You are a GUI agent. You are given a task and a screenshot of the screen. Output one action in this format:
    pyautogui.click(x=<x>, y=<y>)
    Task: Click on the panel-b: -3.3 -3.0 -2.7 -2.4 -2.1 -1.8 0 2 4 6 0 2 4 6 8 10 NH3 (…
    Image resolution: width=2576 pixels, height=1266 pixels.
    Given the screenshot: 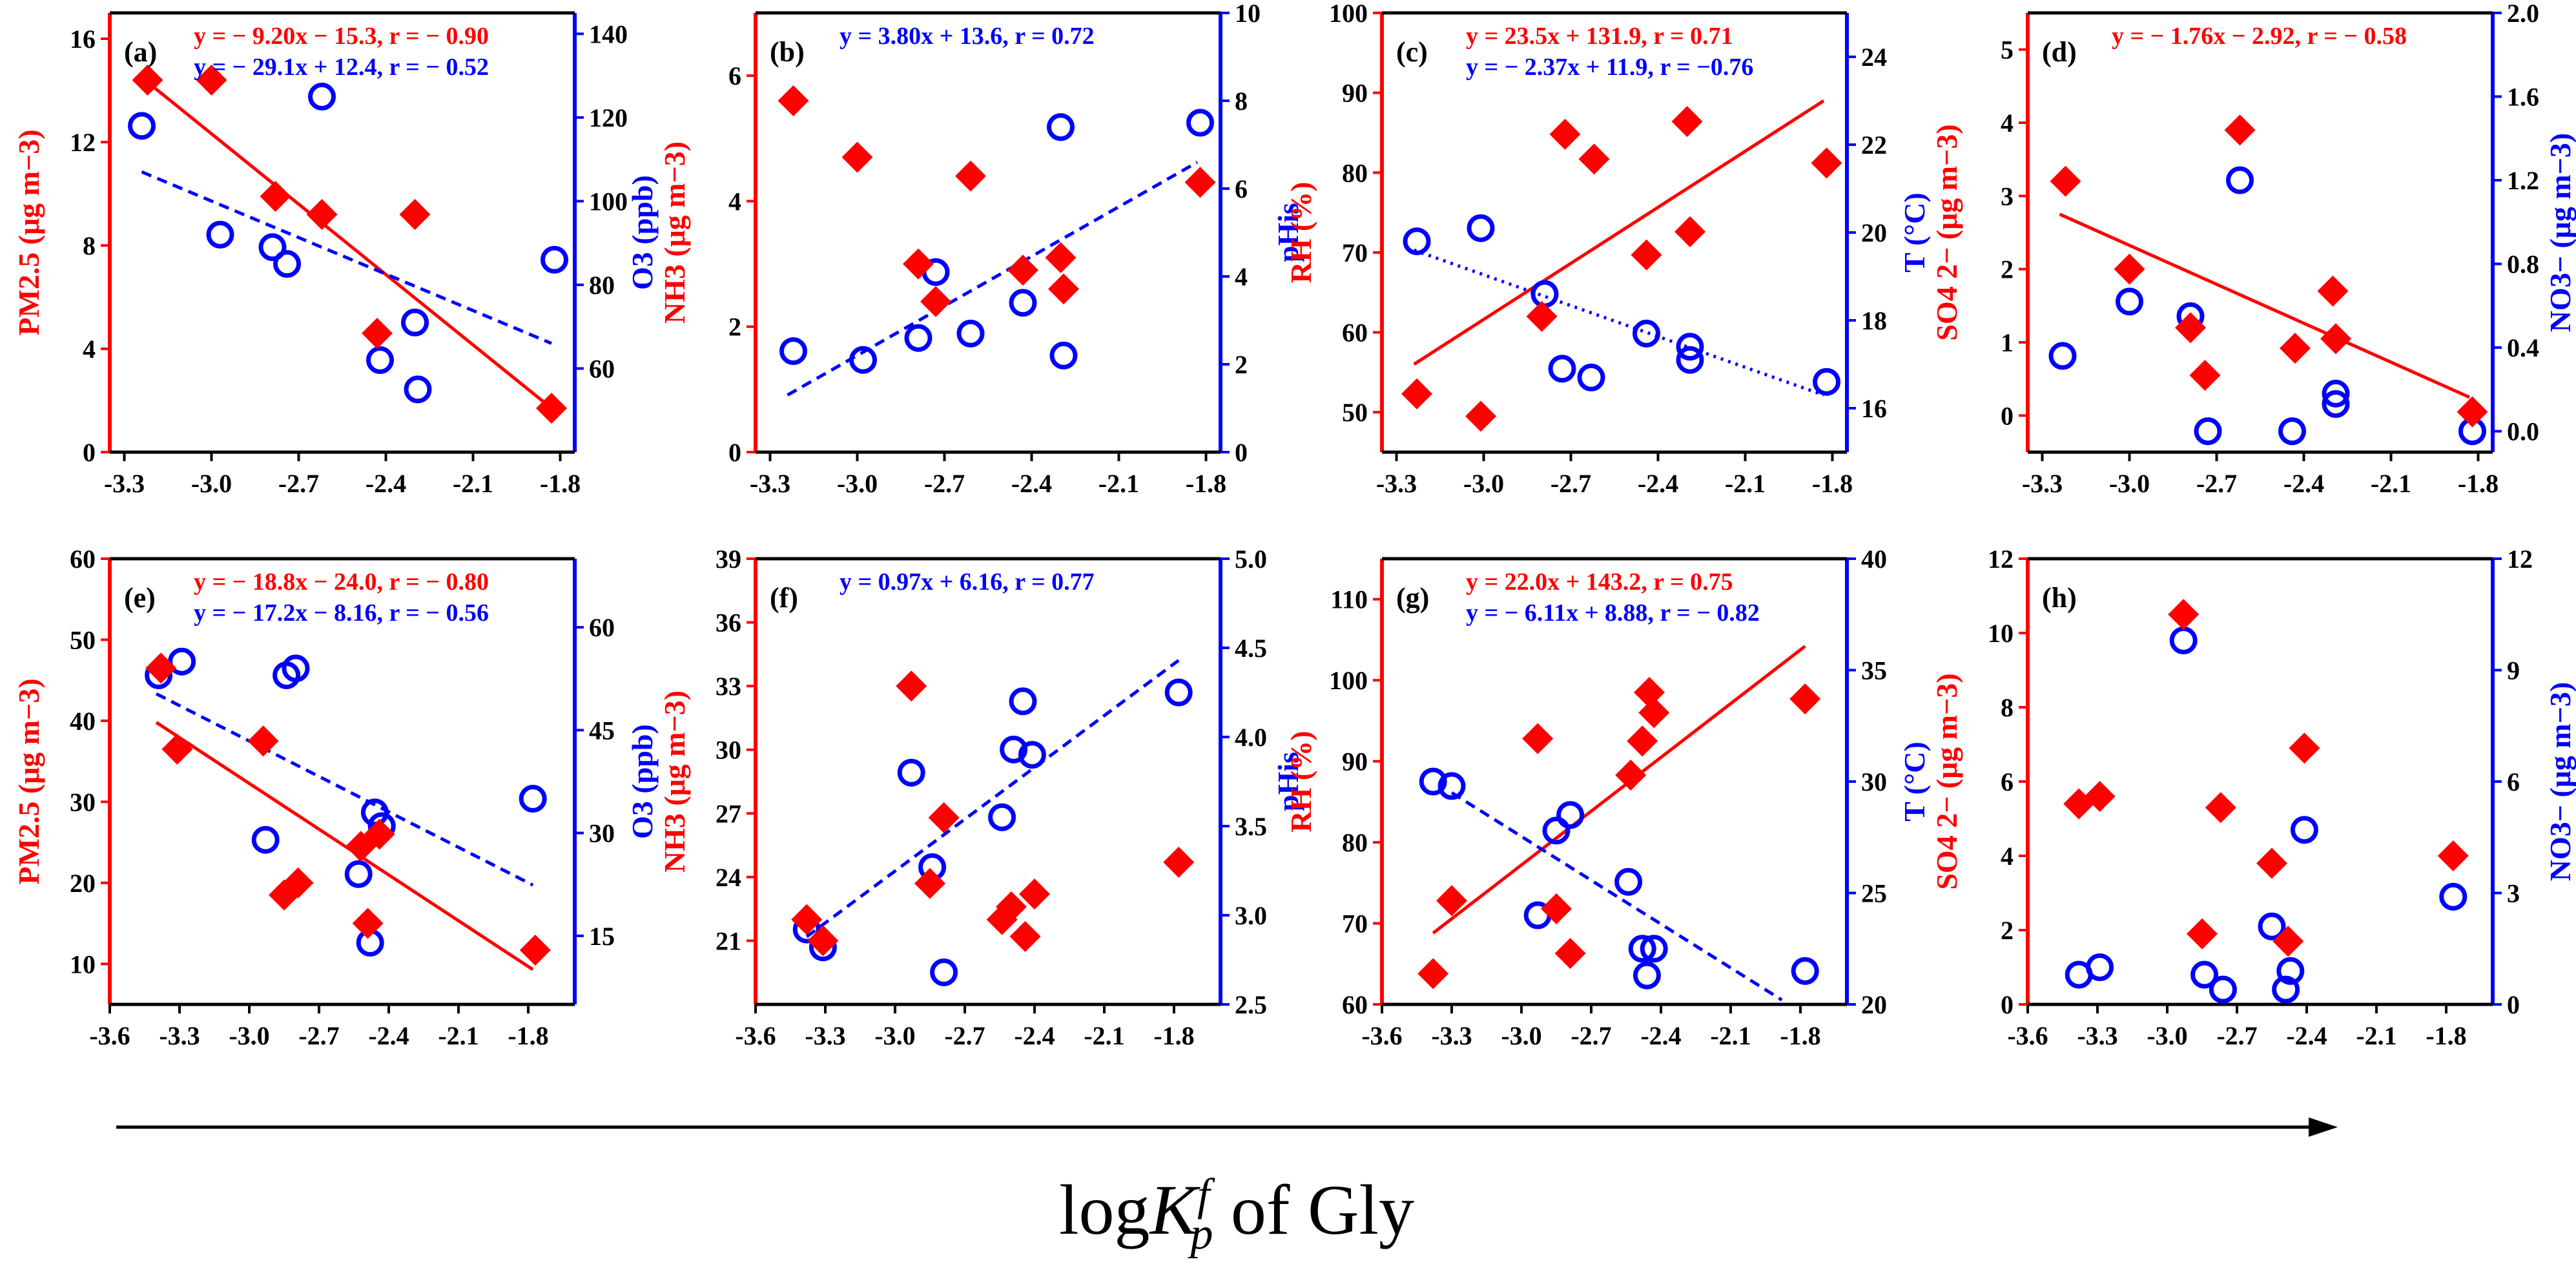 What is the action you would take?
    pyautogui.click(x=981, y=249)
    